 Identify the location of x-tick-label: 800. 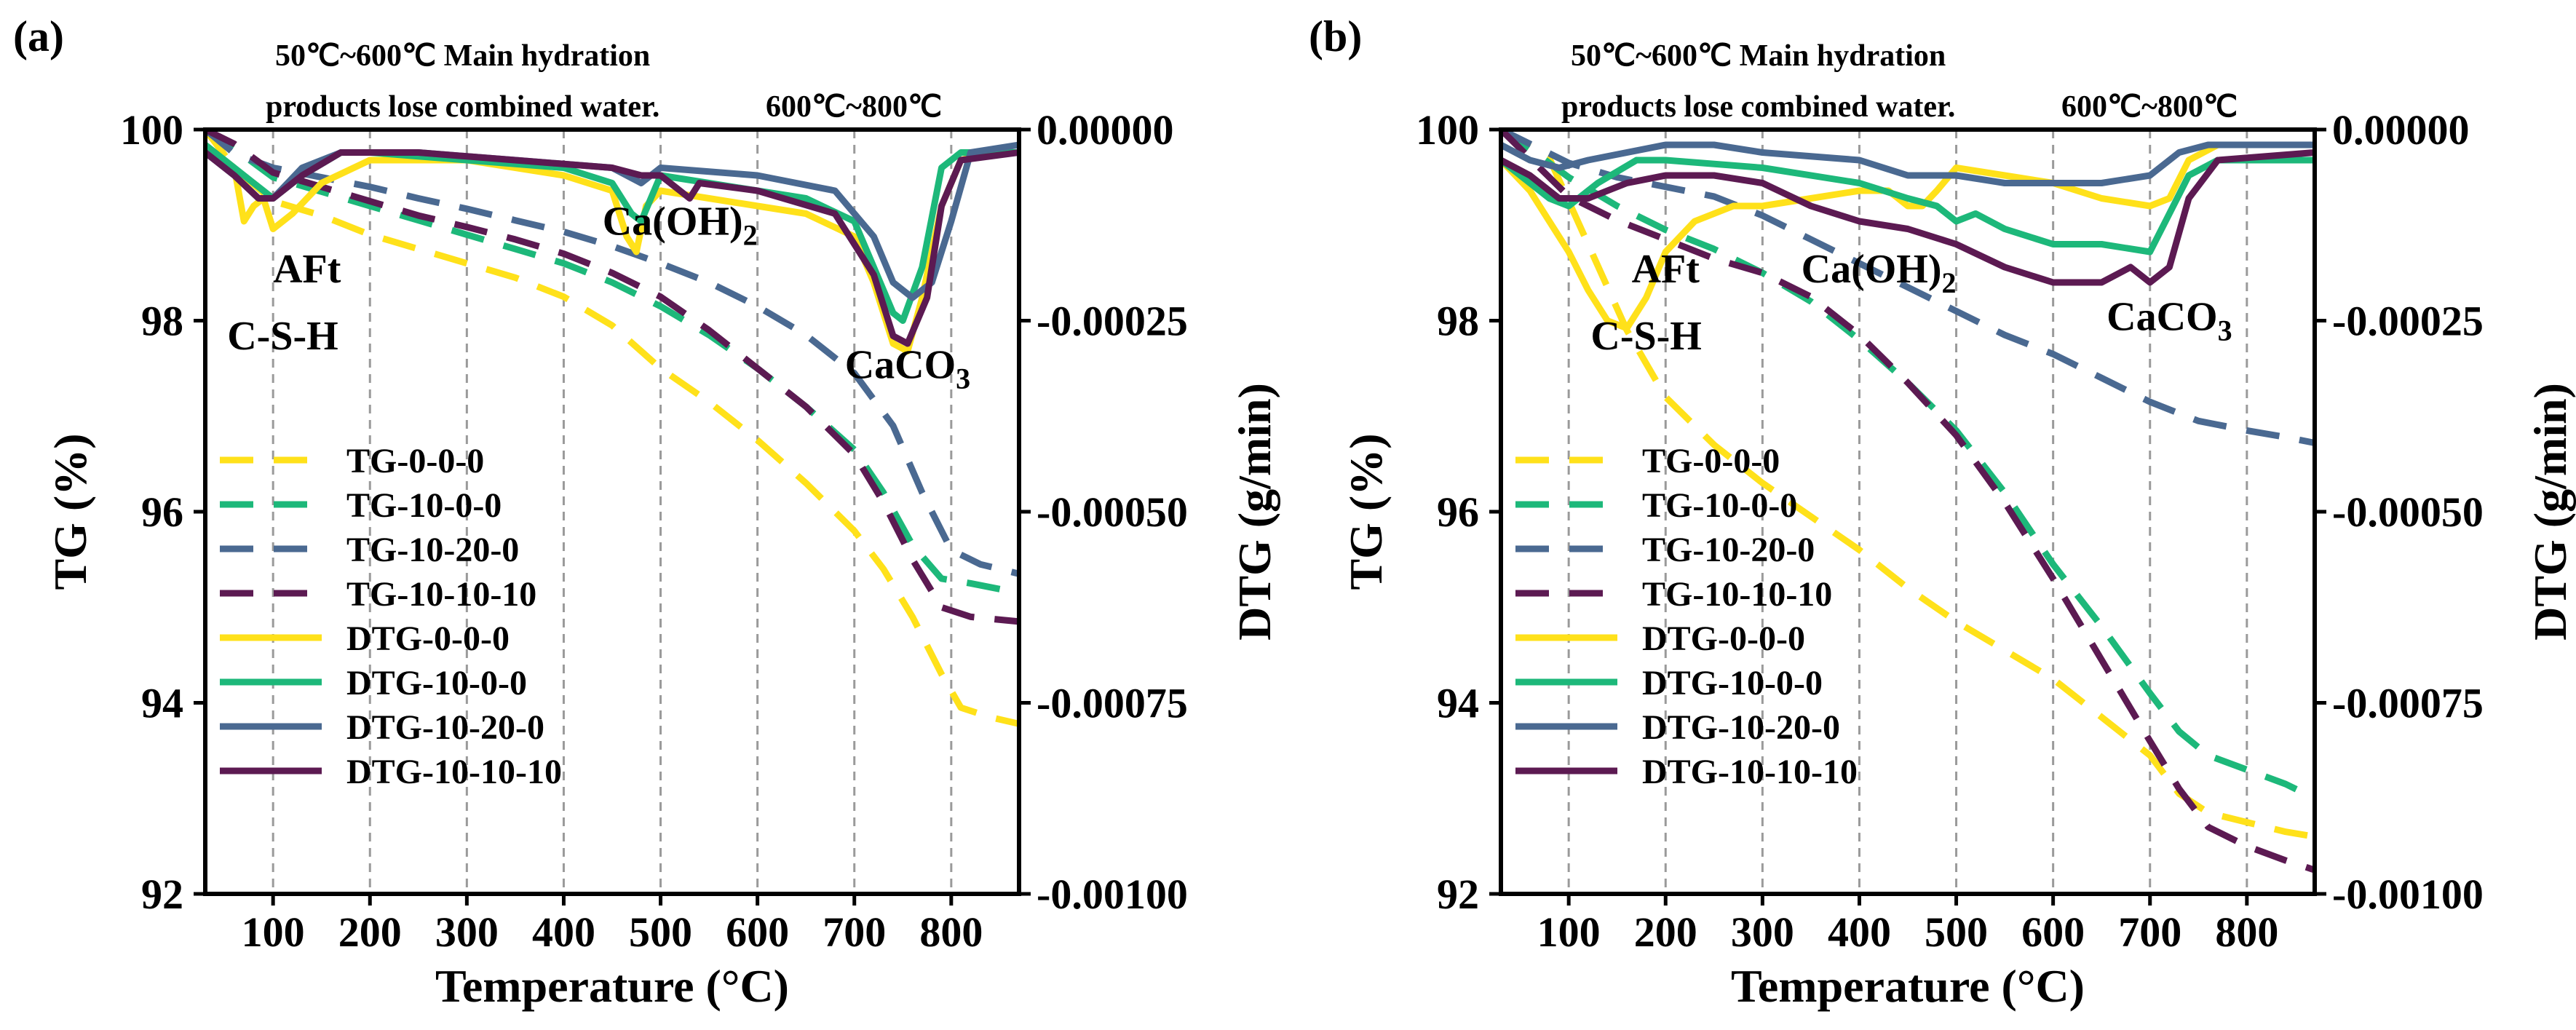
(2246, 932).